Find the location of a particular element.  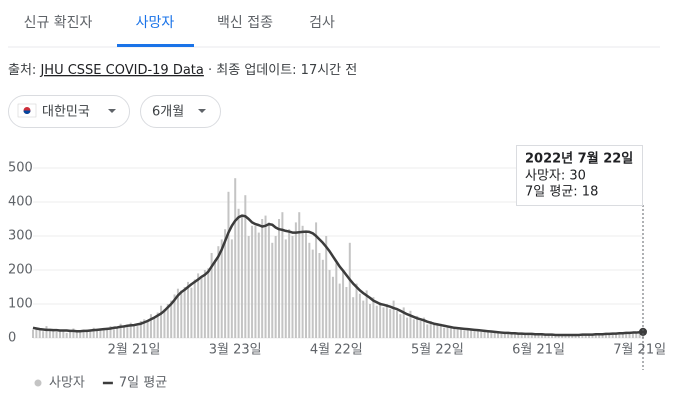

tooltip-date: 2022년 7월 22일 is located at coordinates (579, 159).